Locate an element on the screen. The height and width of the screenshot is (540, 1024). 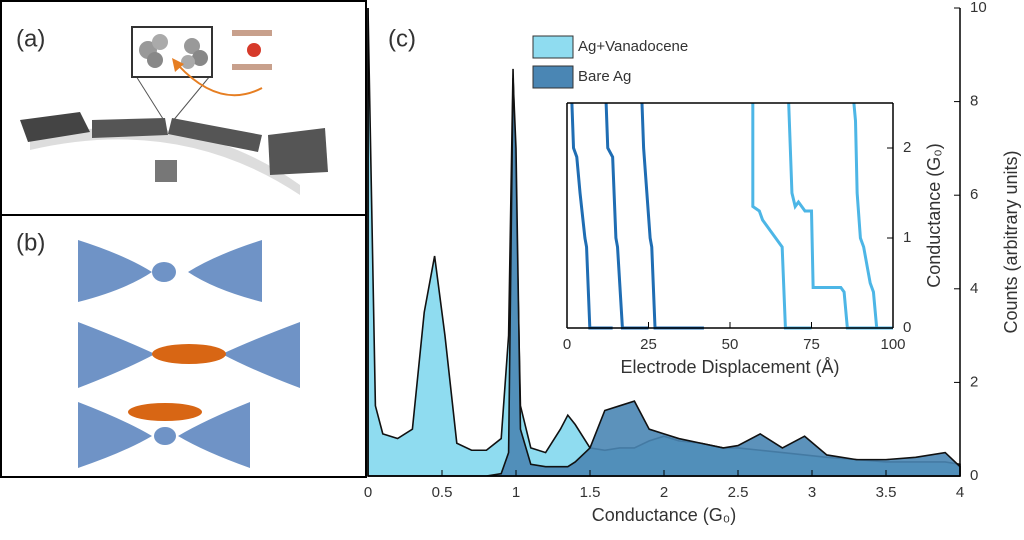
y-axis-label: Conductance (G₀) is located at coordinates (934, 215).